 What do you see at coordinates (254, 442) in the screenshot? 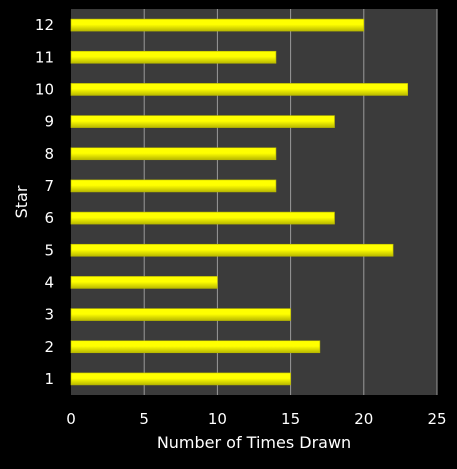
I see `x-axis-title: Number of Times Drawn` at bounding box center [254, 442].